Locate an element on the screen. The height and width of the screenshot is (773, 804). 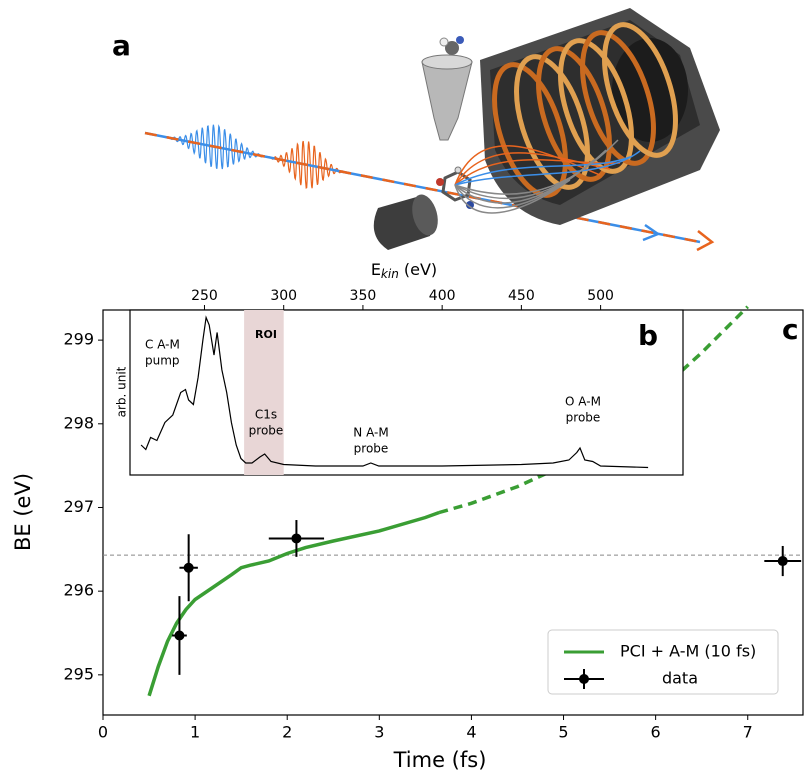
y-tick-label: 298 is located at coordinates (78, 422).